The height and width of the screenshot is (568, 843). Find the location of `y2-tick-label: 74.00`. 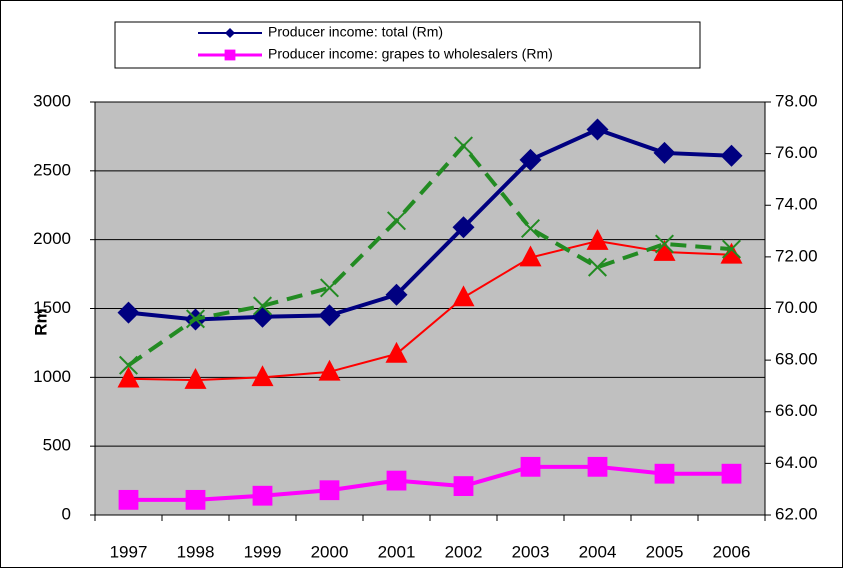

y2-tick-label: 74.00 is located at coordinates (796, 204).